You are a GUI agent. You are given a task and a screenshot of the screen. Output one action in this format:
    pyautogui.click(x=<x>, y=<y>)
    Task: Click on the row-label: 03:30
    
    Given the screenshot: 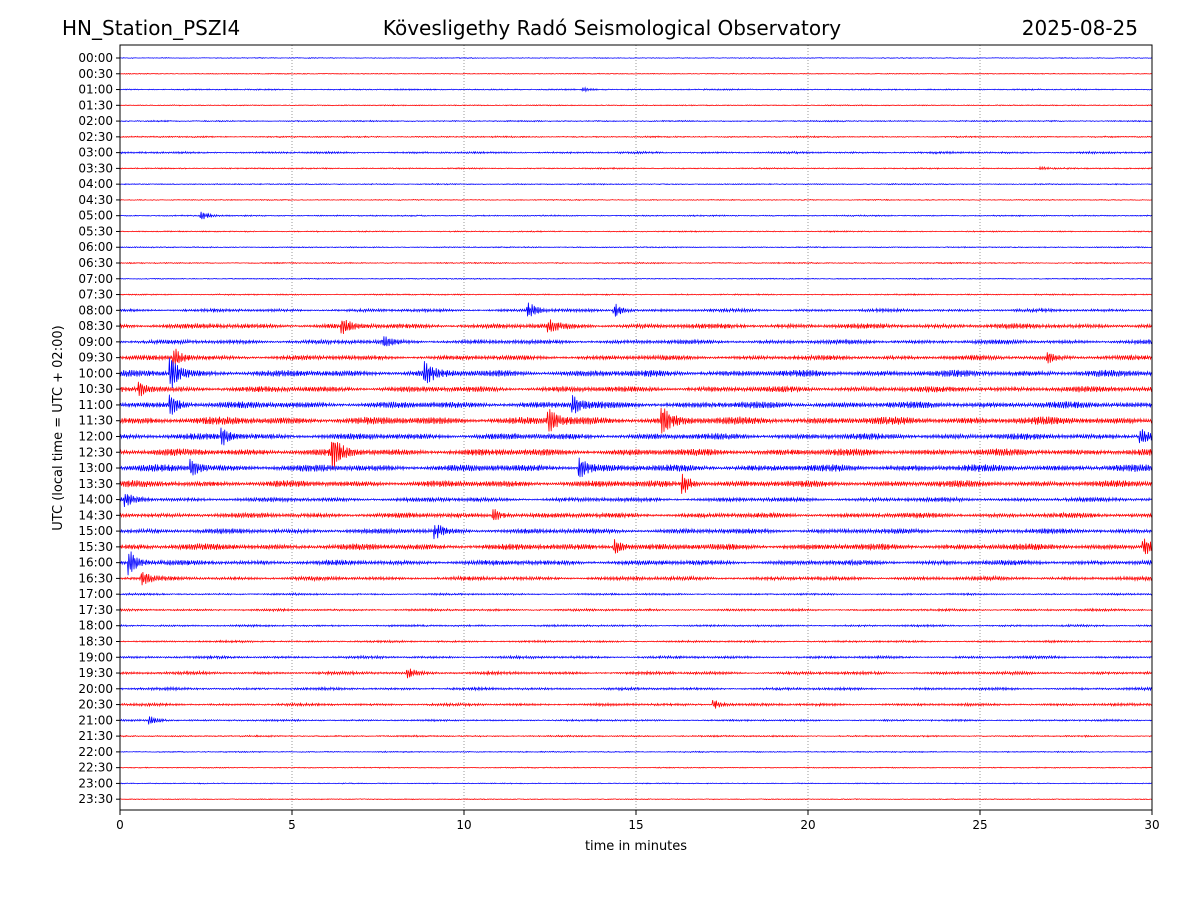 What is the action you would take?
    pyautogui.click(x=95, y=168)
    